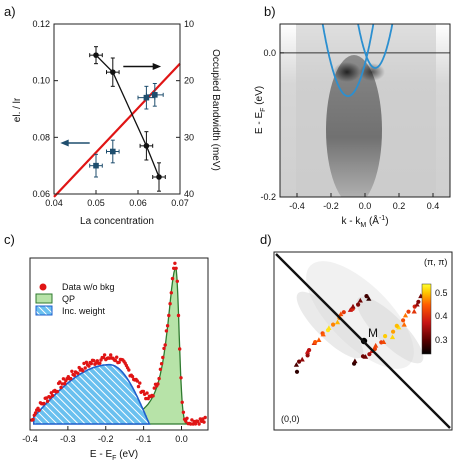 The width and height of the screenshot is (460, 462). I want to click on panel-a-xlabel: La concentration, so click(117, 221).